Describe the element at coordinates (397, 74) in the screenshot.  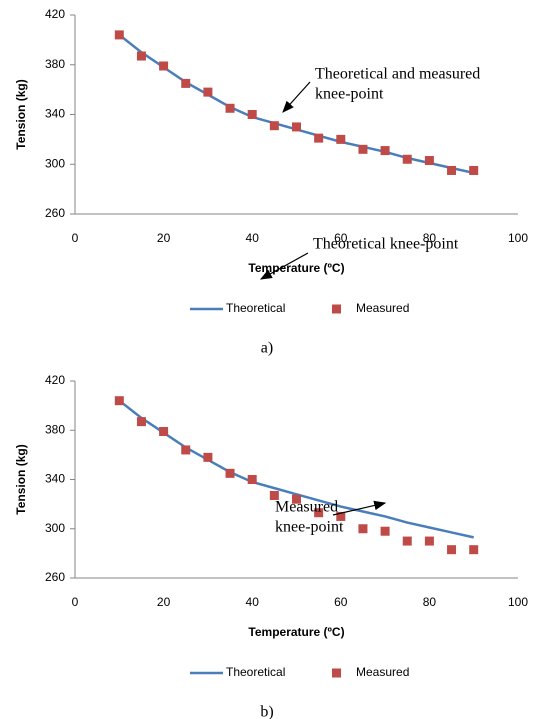
I see `annotation: Theoretical and measured` at that location.